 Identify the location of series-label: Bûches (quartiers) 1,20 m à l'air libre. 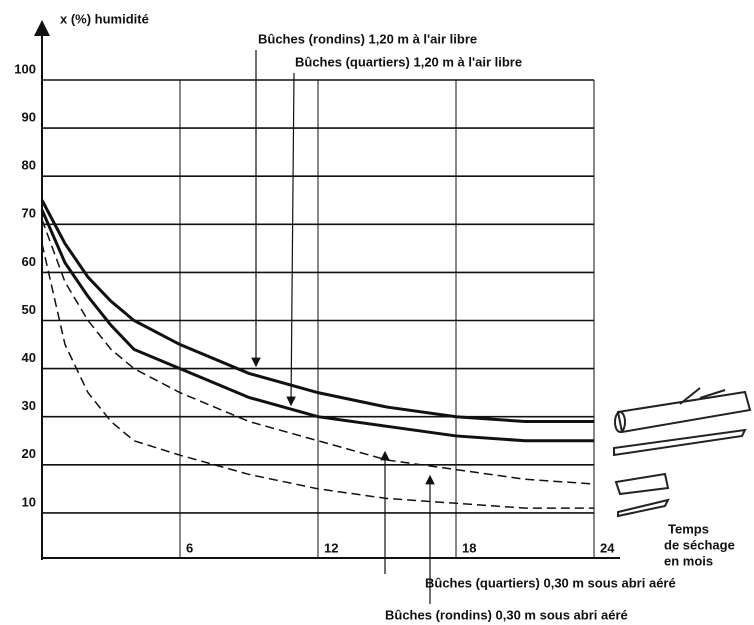
(408, 61).